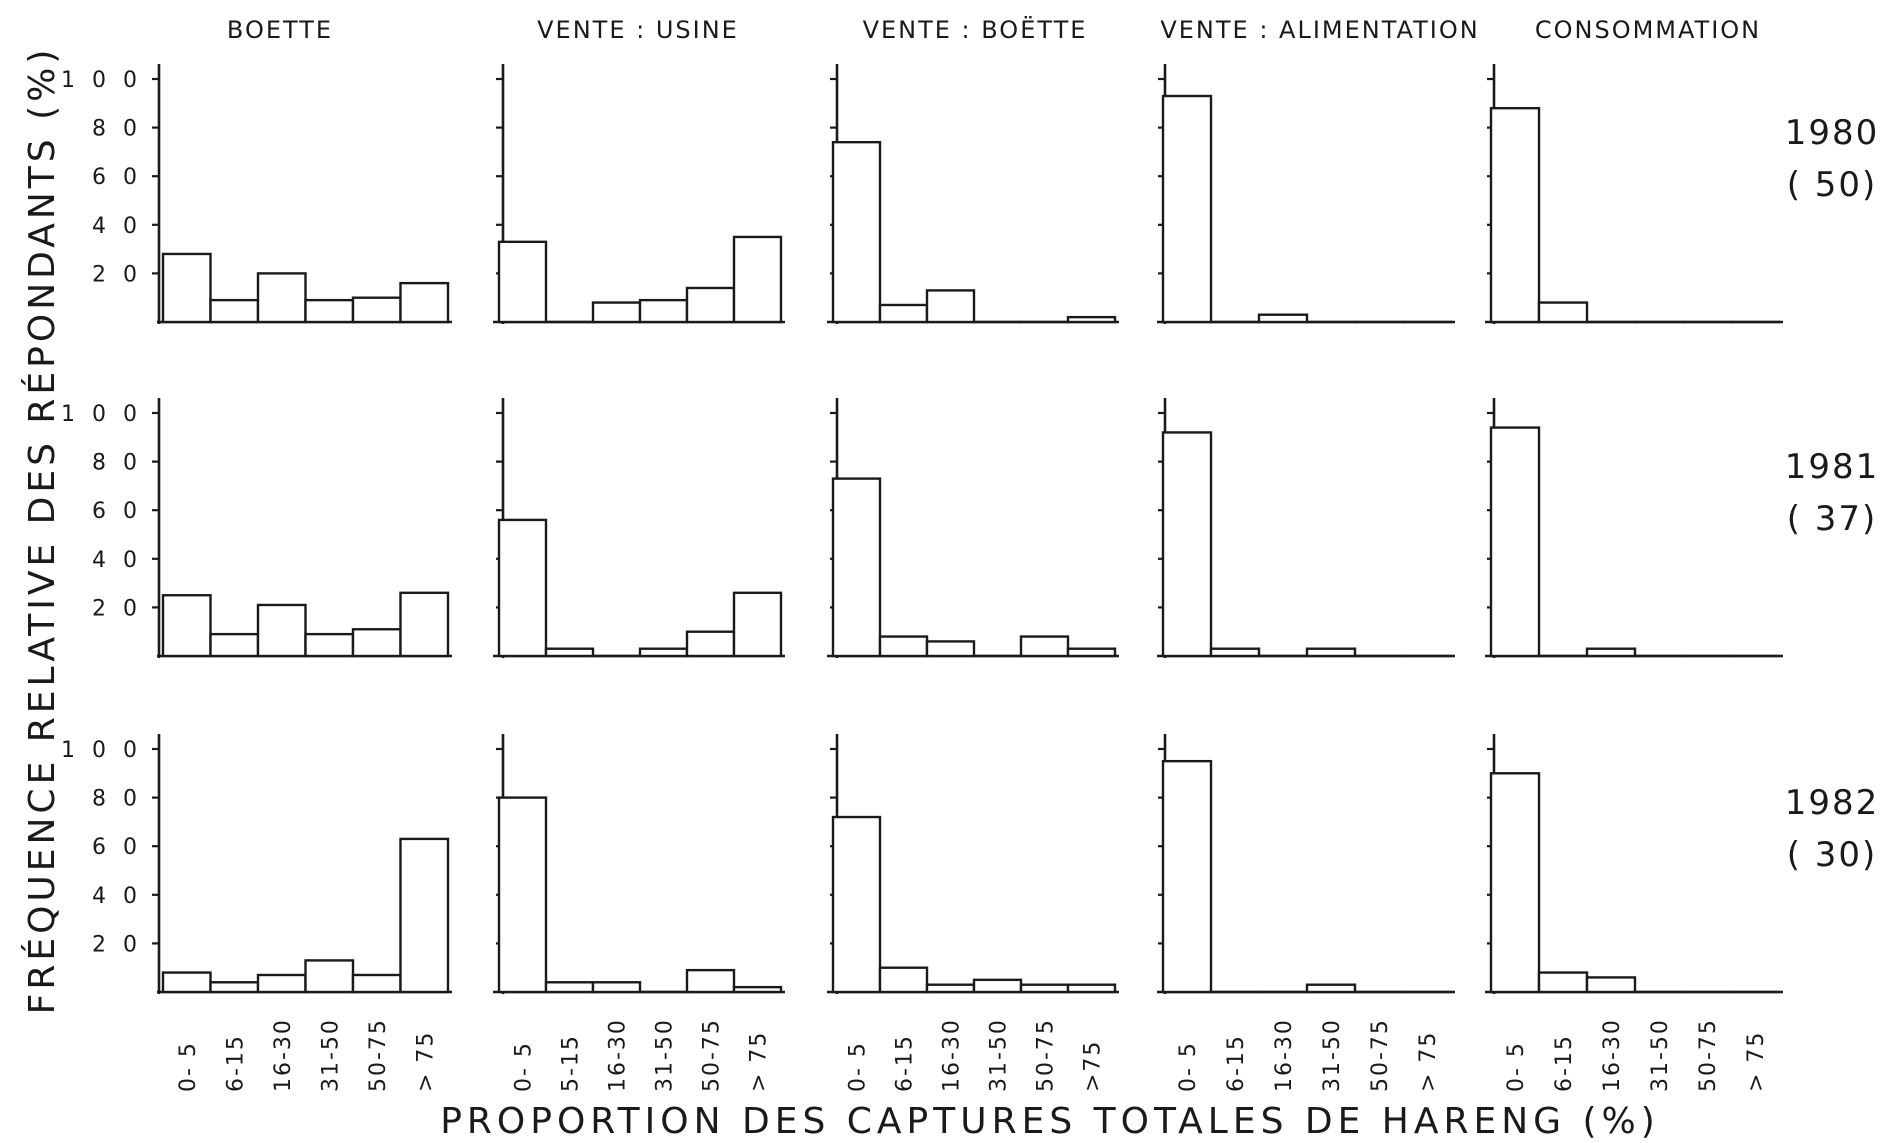  I want to click on bar-1980-4-0- 5, so click(1187, 209).